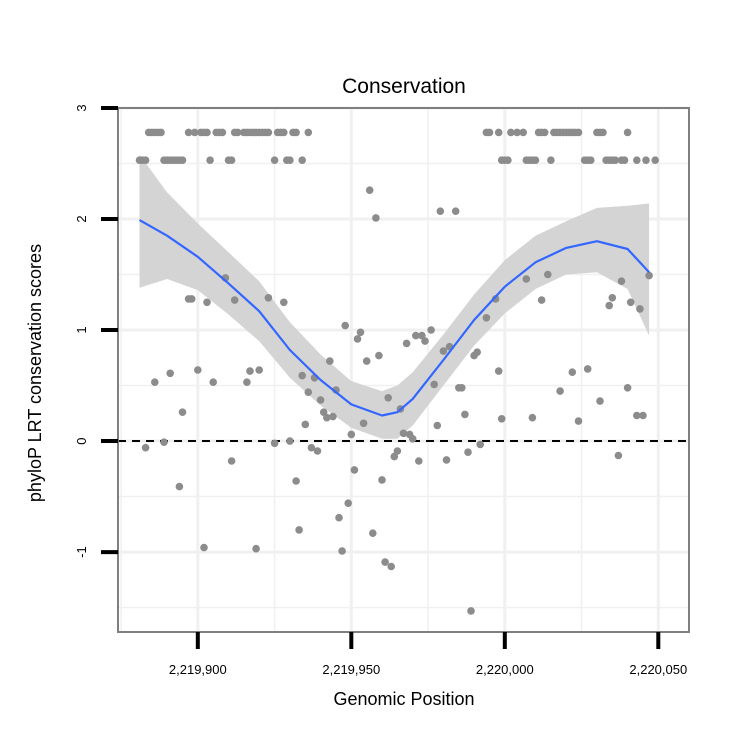 This screenshot has width=750, height=750. Describe the element at coordinates (81, 218) in the screenshot. I see `y-tick-label: 2` at that location.